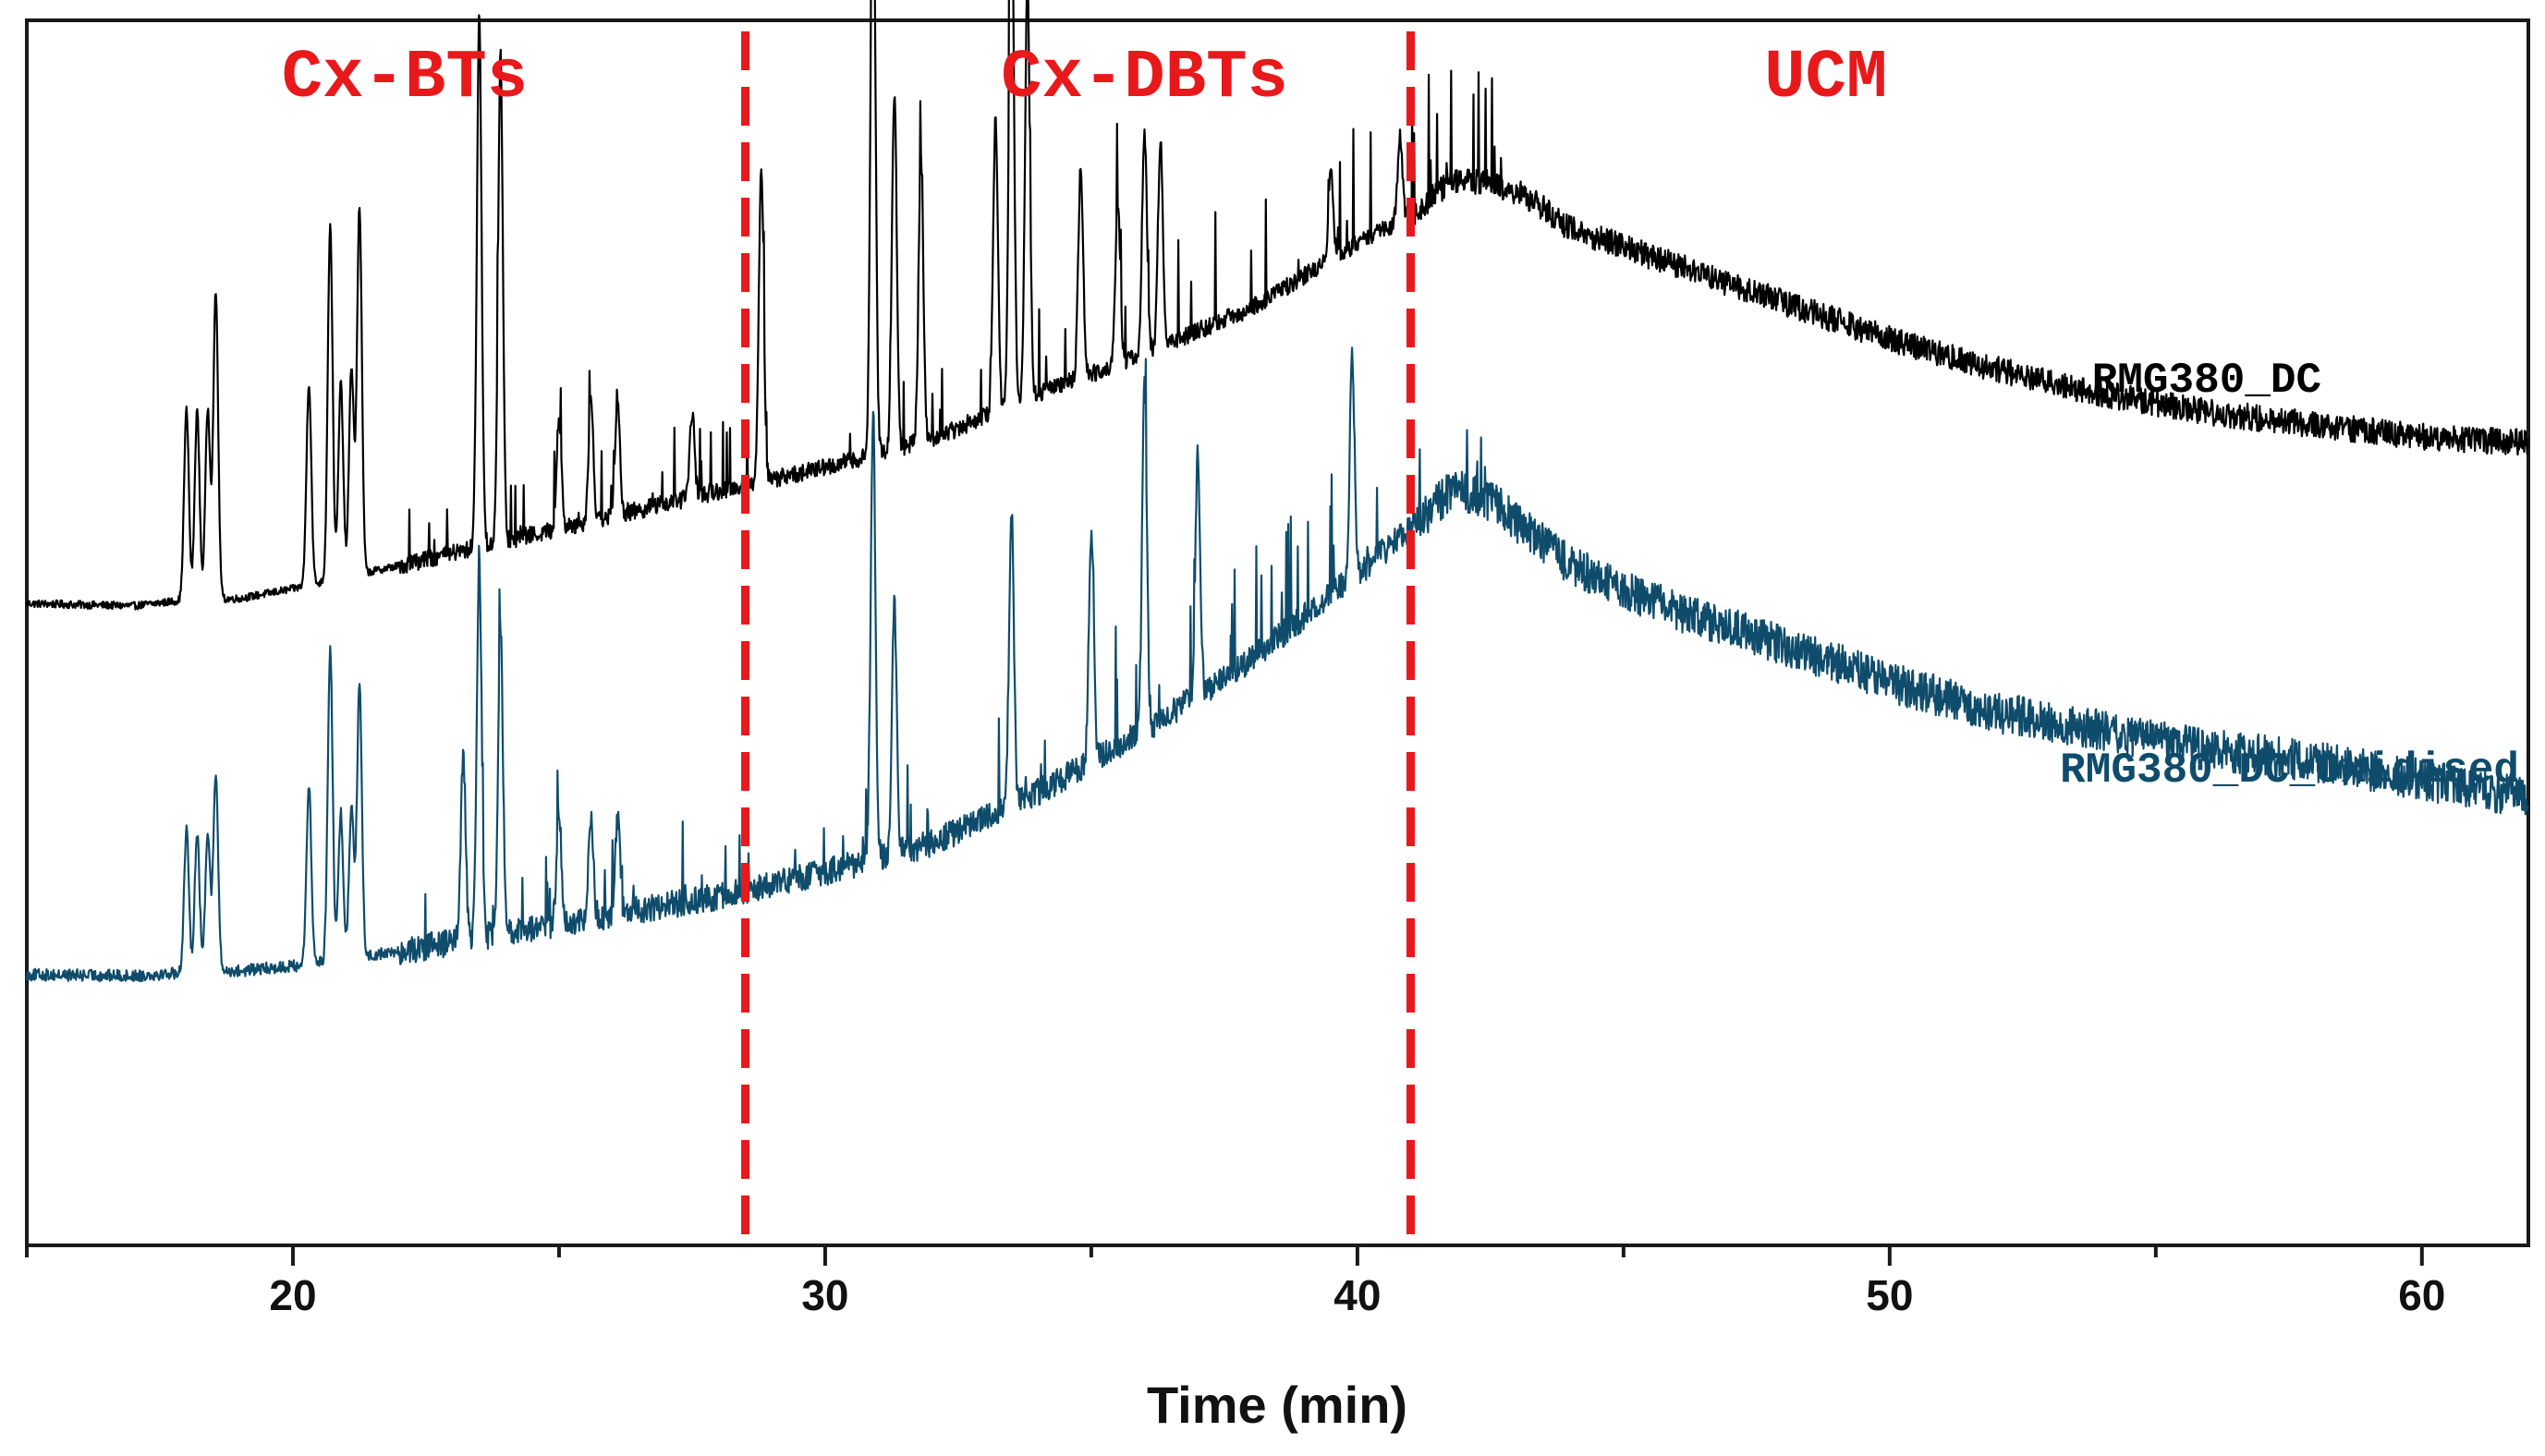 The height and width of the screenshot is (1456, 2545). What do you see at coordinates (1235, 1282) in the screenshot?
I see `x-axis-ticks: 20 30 40 50 60` at bounding box center [1235, 1282].